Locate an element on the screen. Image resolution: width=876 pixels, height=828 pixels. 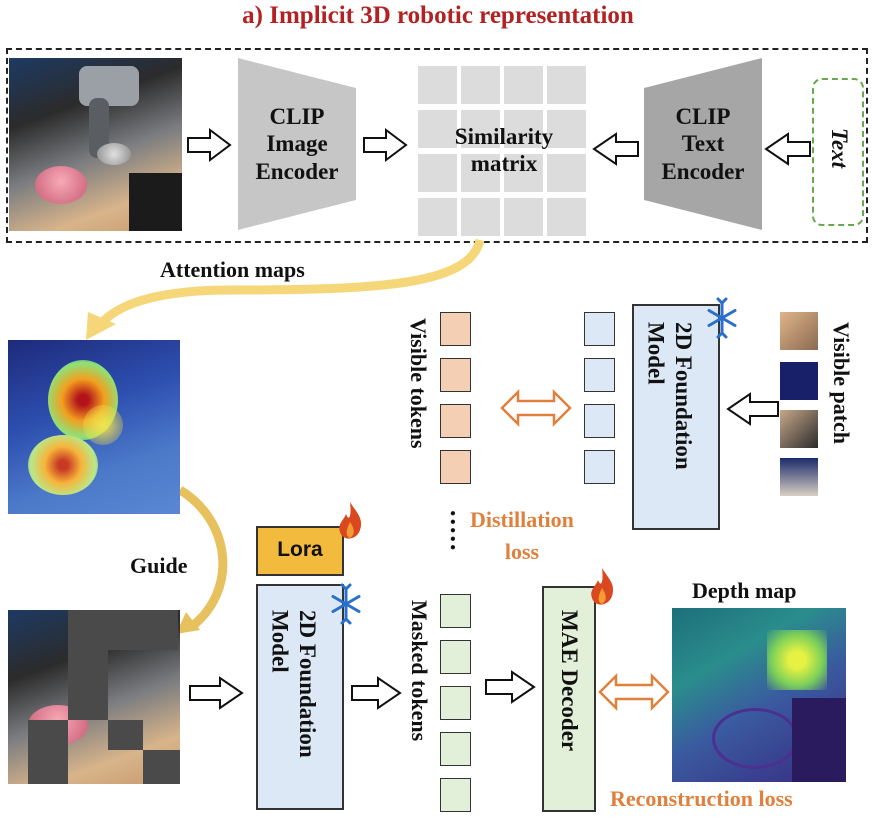
arrow-tokens-to-decoder is located at coordinates (510, 687).